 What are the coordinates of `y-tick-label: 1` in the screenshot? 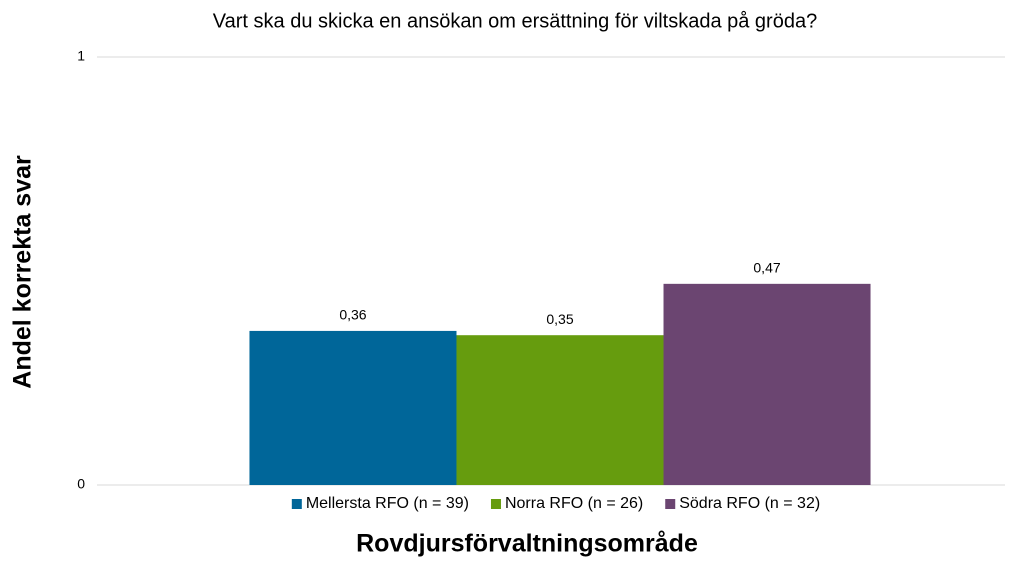 It's located at (81, 56).